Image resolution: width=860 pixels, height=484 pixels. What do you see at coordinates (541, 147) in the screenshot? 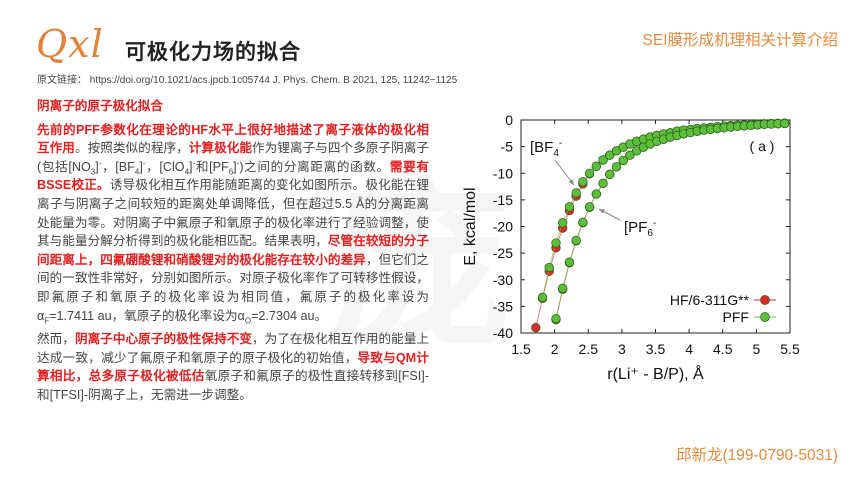
I see `bf4-annotation-label-base: [BF` at bounding box center [541, 147].